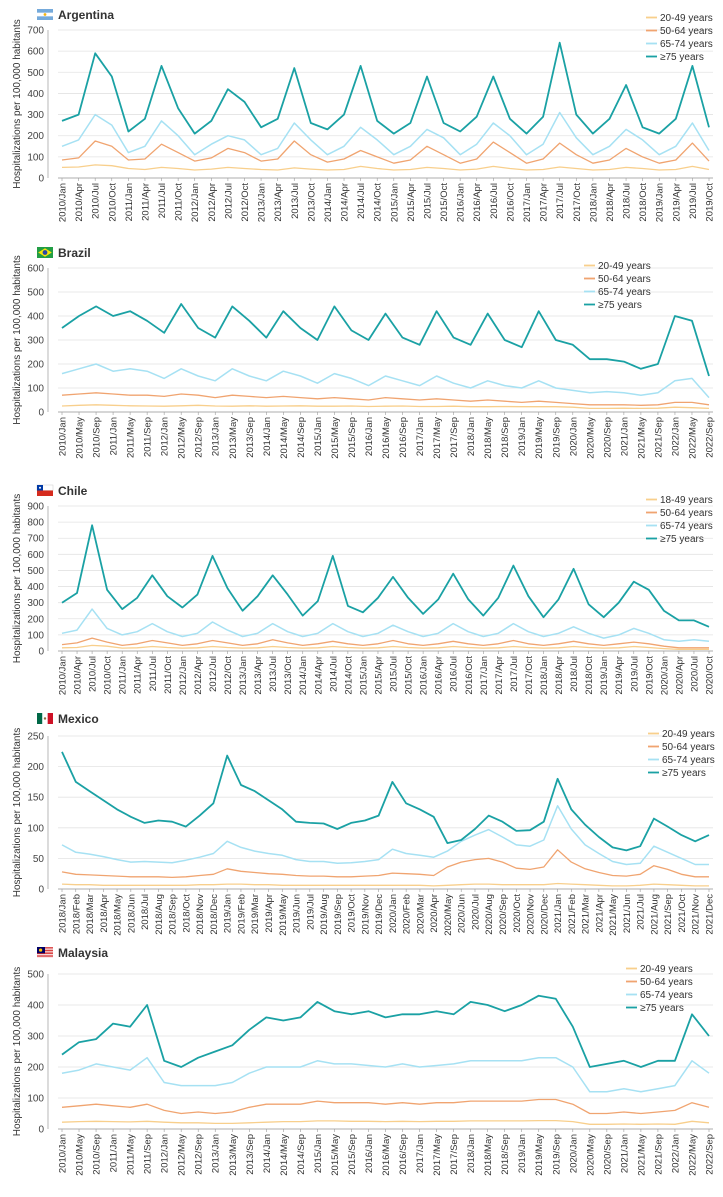 This screenshot has width=723, height=1197. Describe the element at coordinates (335, 1155) in the screenshot. I see `x-tick-label: 2015/May` at that location.